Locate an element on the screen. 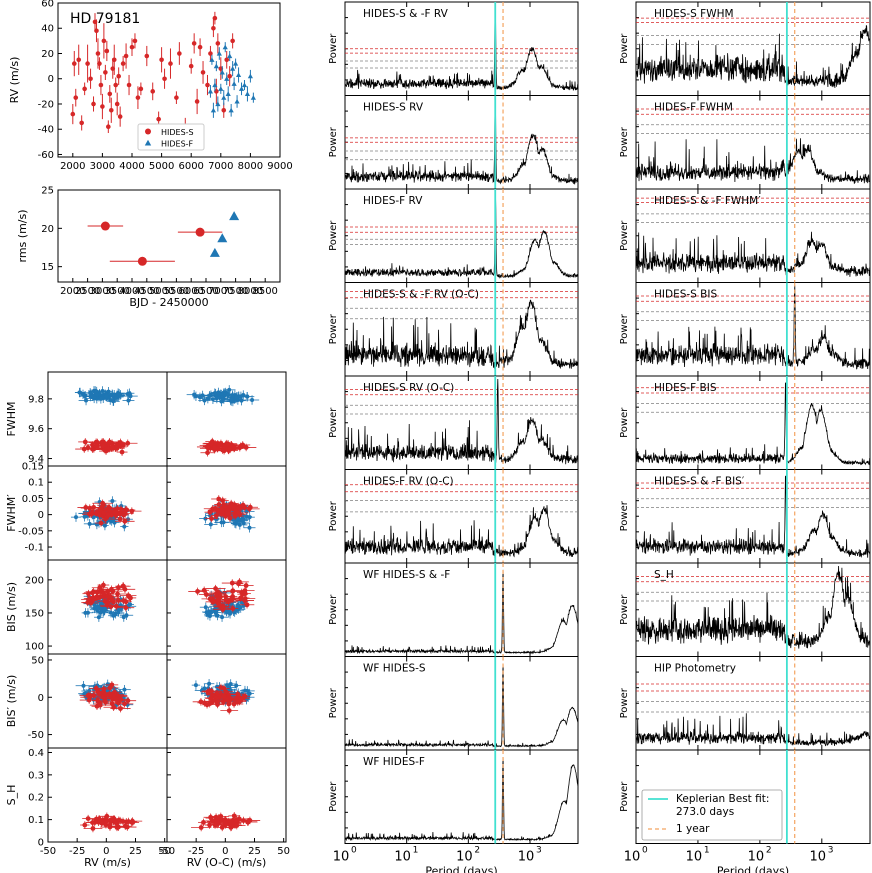 The image size is (872, 873). rv-legend: HIDES-S HIDES-F is located at coordinates (171, 137).